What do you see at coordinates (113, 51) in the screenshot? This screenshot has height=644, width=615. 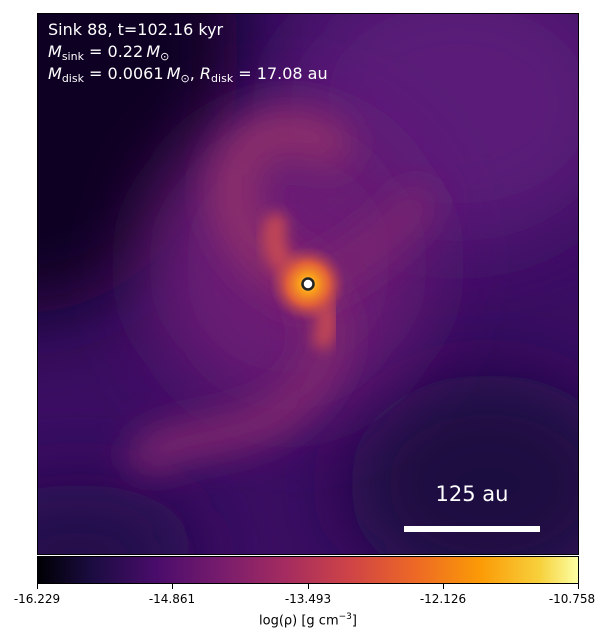 I see `sink-mass-value: = 0.22` at bounding box center [113, 51].